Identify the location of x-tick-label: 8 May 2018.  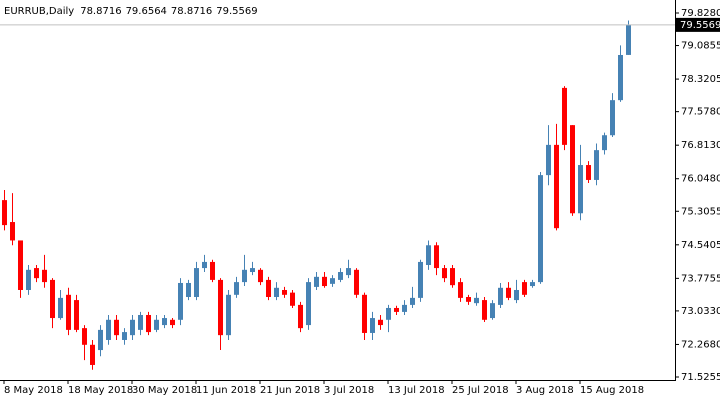
(33, 390).